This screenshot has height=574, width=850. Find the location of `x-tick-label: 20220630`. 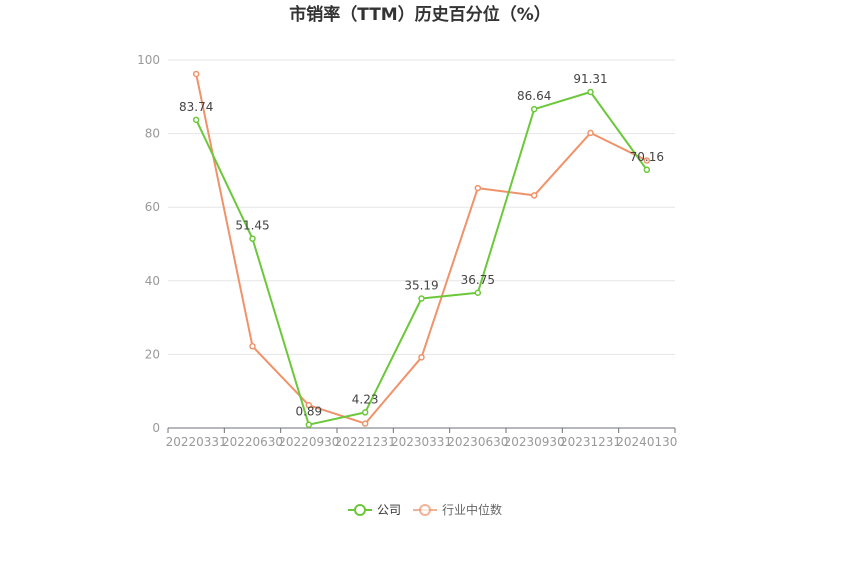

x-tick-label: 20220630 is located at coordinates (252, 442).